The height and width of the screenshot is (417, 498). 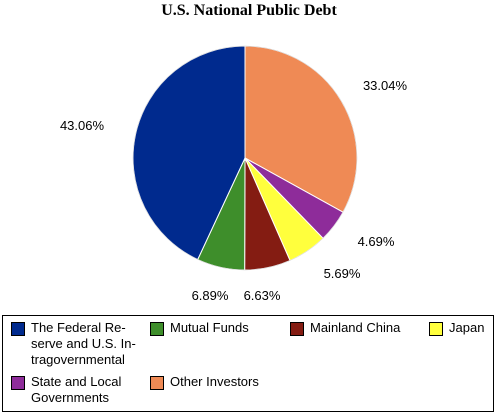 What do you see at coordinates (249, 10) in the screenshot?
I see `chart-title: U.S. National Public Debt` at bounding box center [249, 10].